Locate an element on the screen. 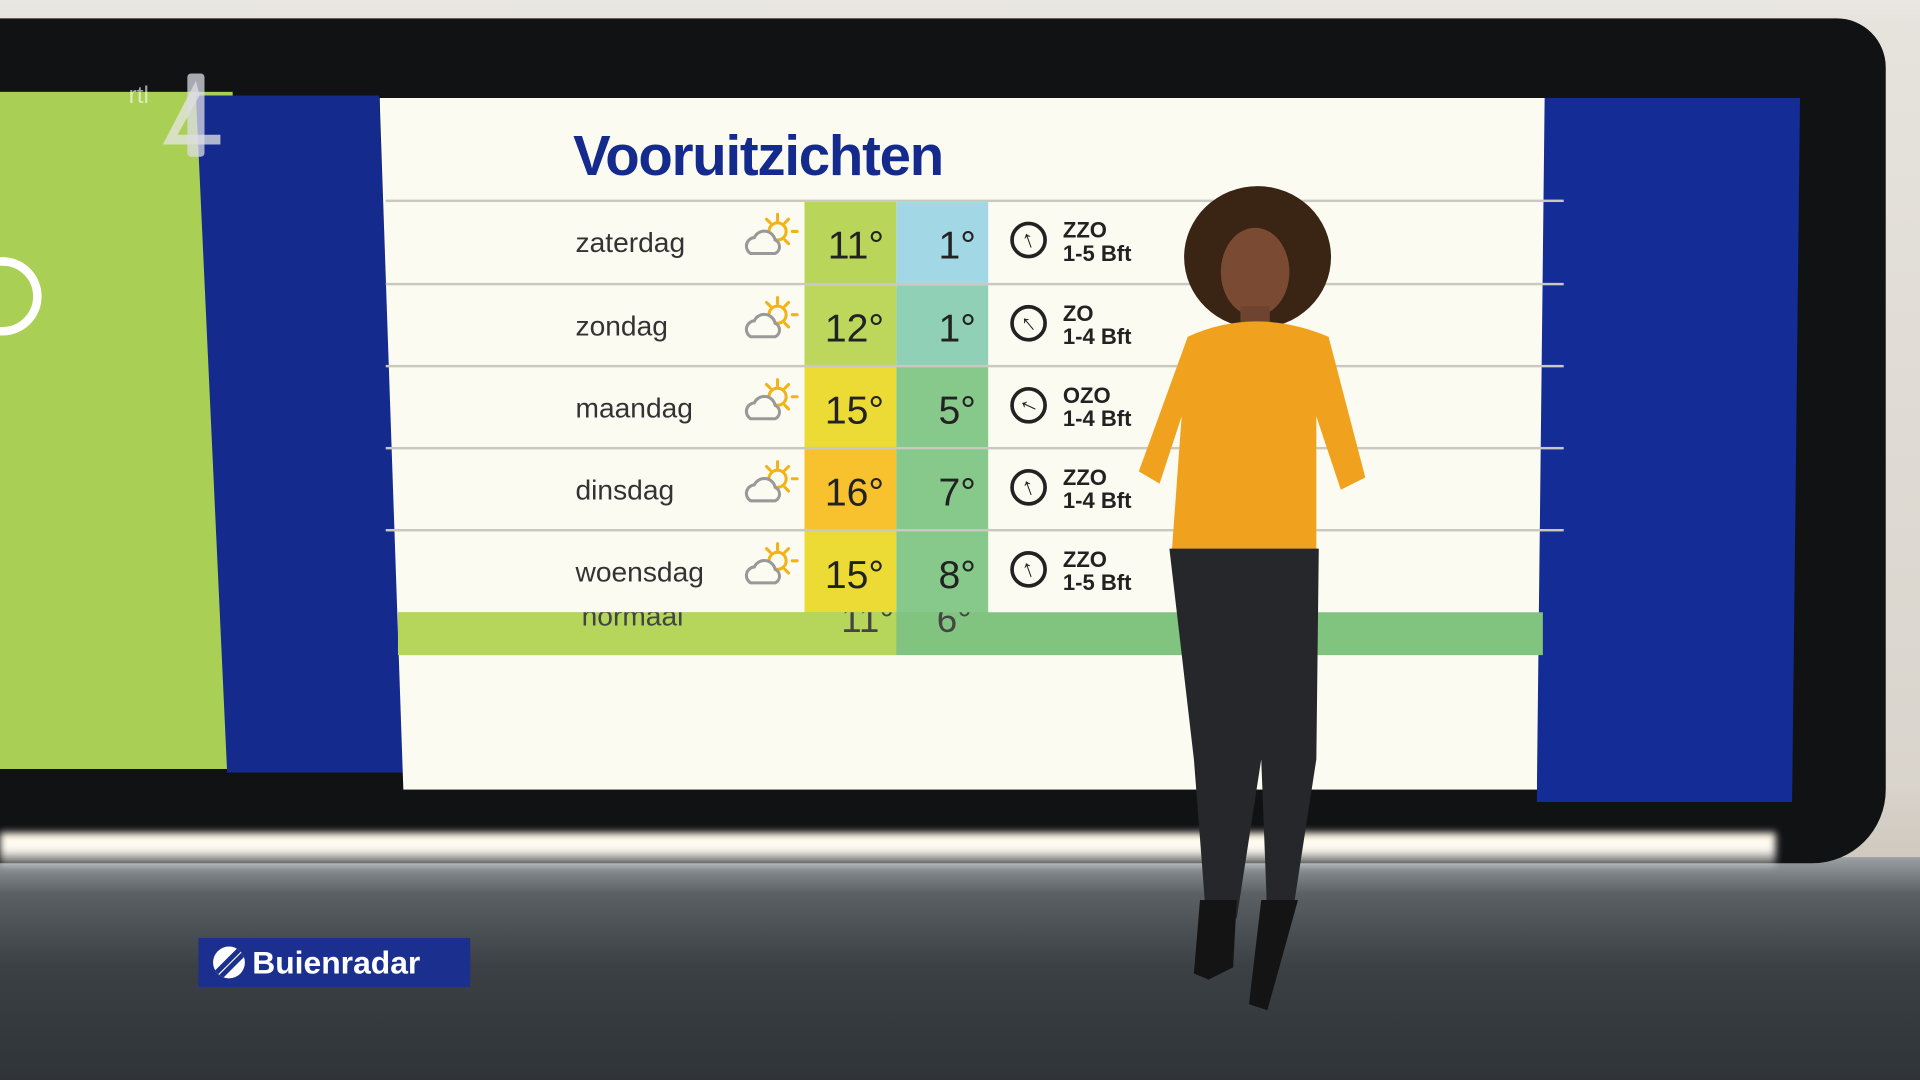 The width and height of the screenshot is (1920, 1080). max-temp: 11° is located at coordinates (850, 243).